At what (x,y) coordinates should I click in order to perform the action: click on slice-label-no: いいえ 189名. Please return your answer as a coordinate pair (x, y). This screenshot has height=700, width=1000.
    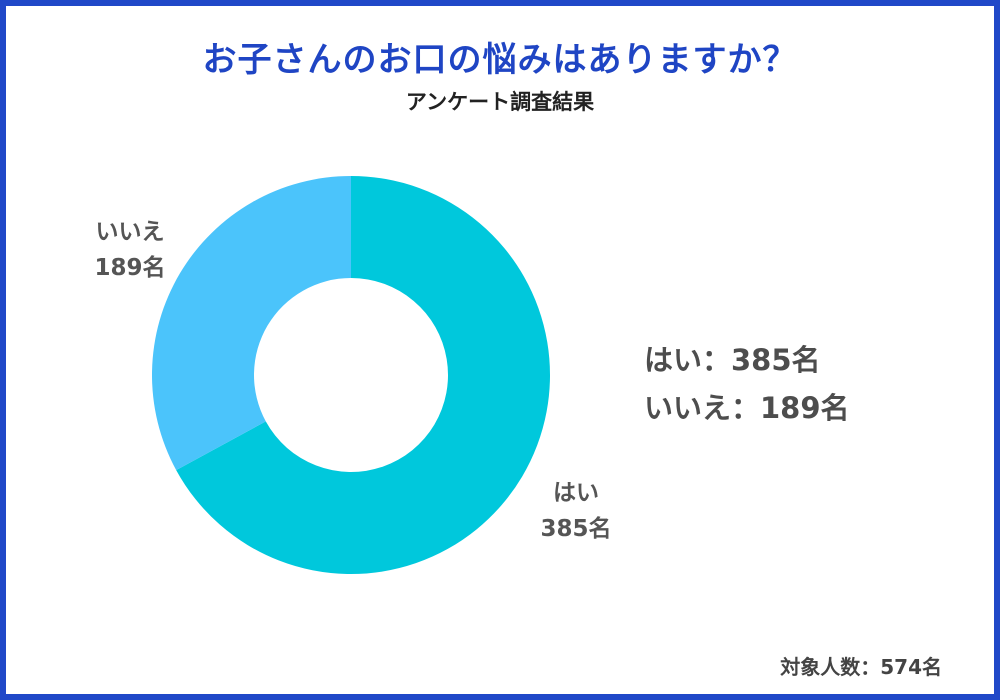
    Looking at the image, I should click on (129, 250).